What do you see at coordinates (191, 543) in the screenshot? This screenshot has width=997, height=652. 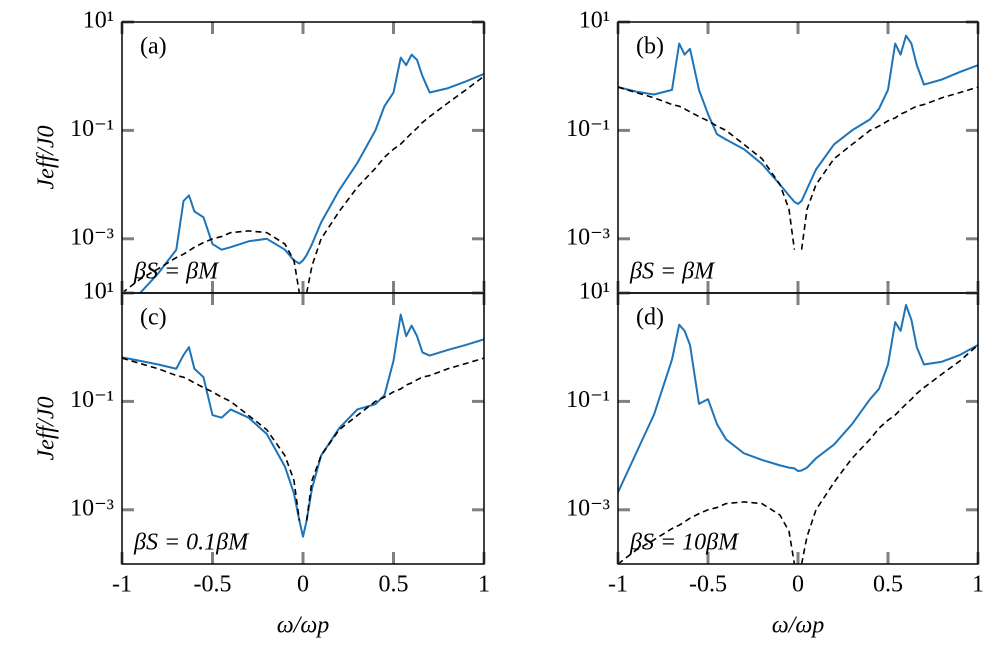 I see `annotation: βS = 0.1βM` at bounding box center [191, 543].